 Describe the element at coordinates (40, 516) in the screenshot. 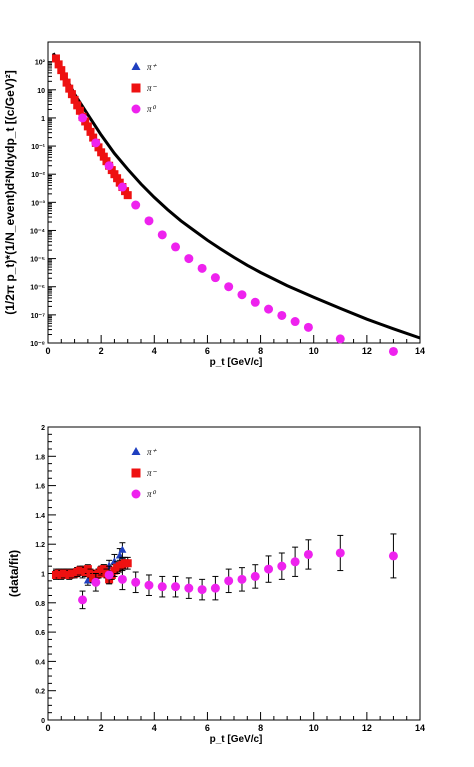

I see `y-tick-label: 1.4` at that location.